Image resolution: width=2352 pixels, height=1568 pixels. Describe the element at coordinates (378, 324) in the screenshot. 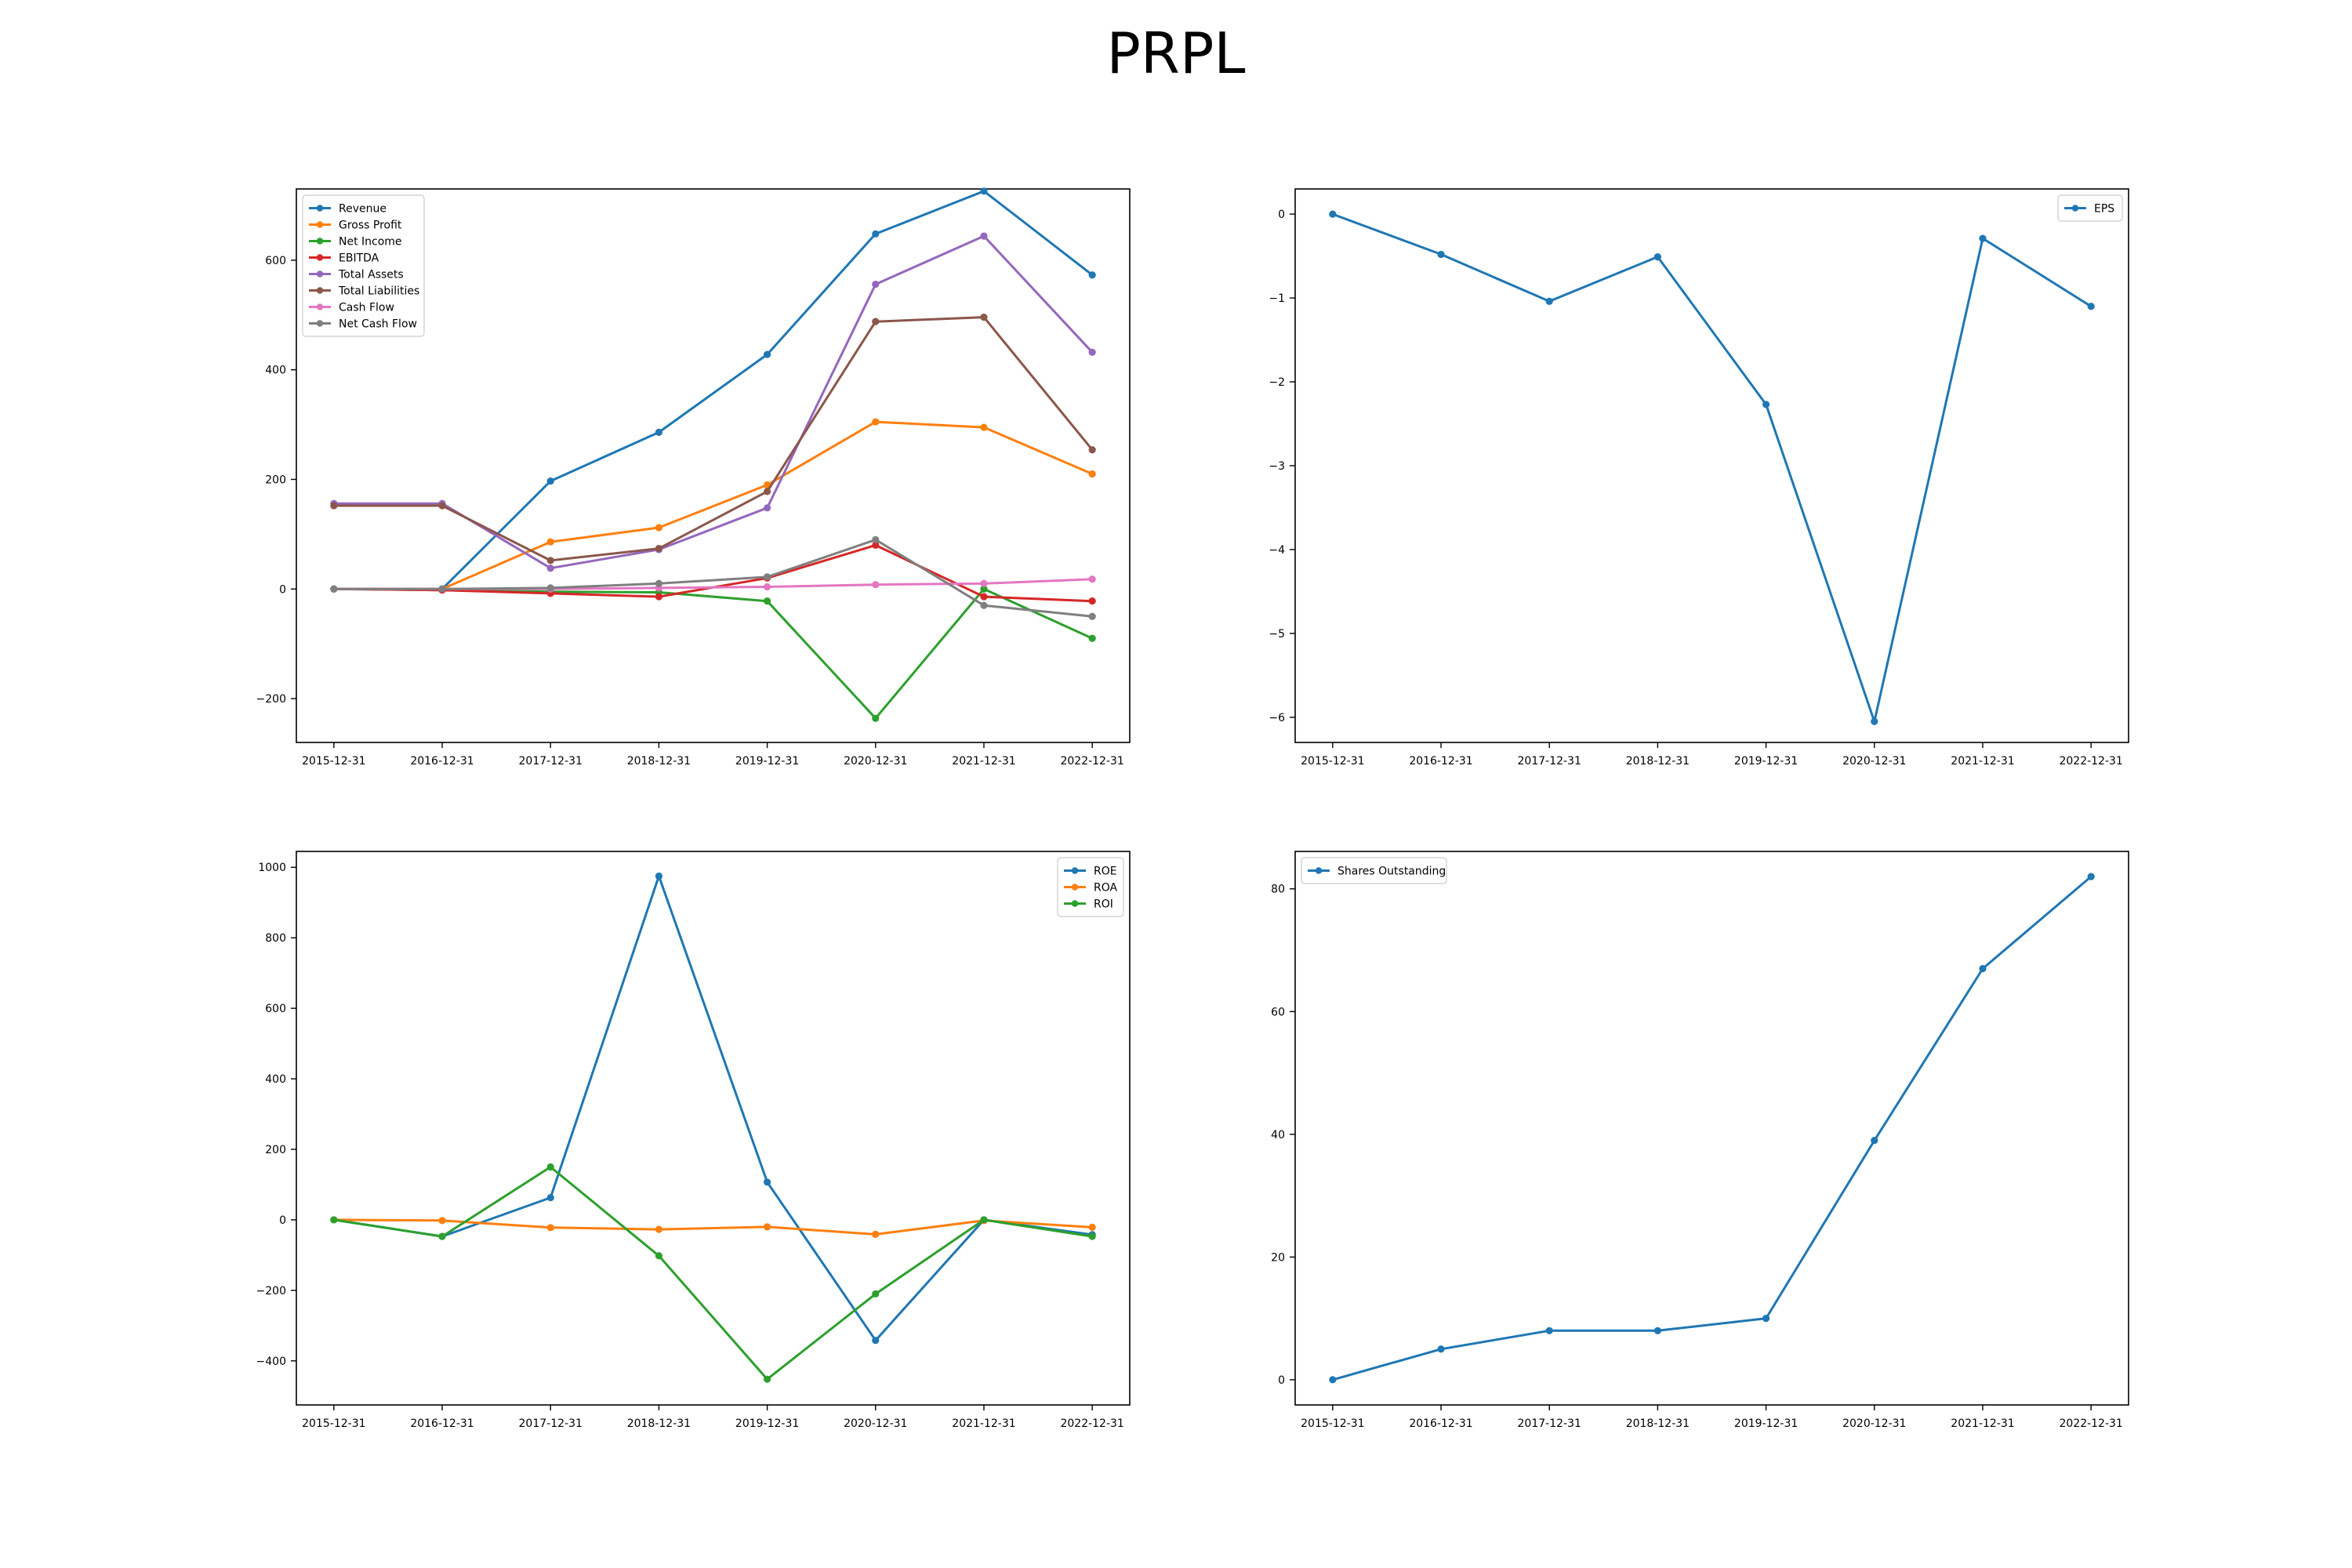

I see `legend-label: Net Cash Flow` at that location.